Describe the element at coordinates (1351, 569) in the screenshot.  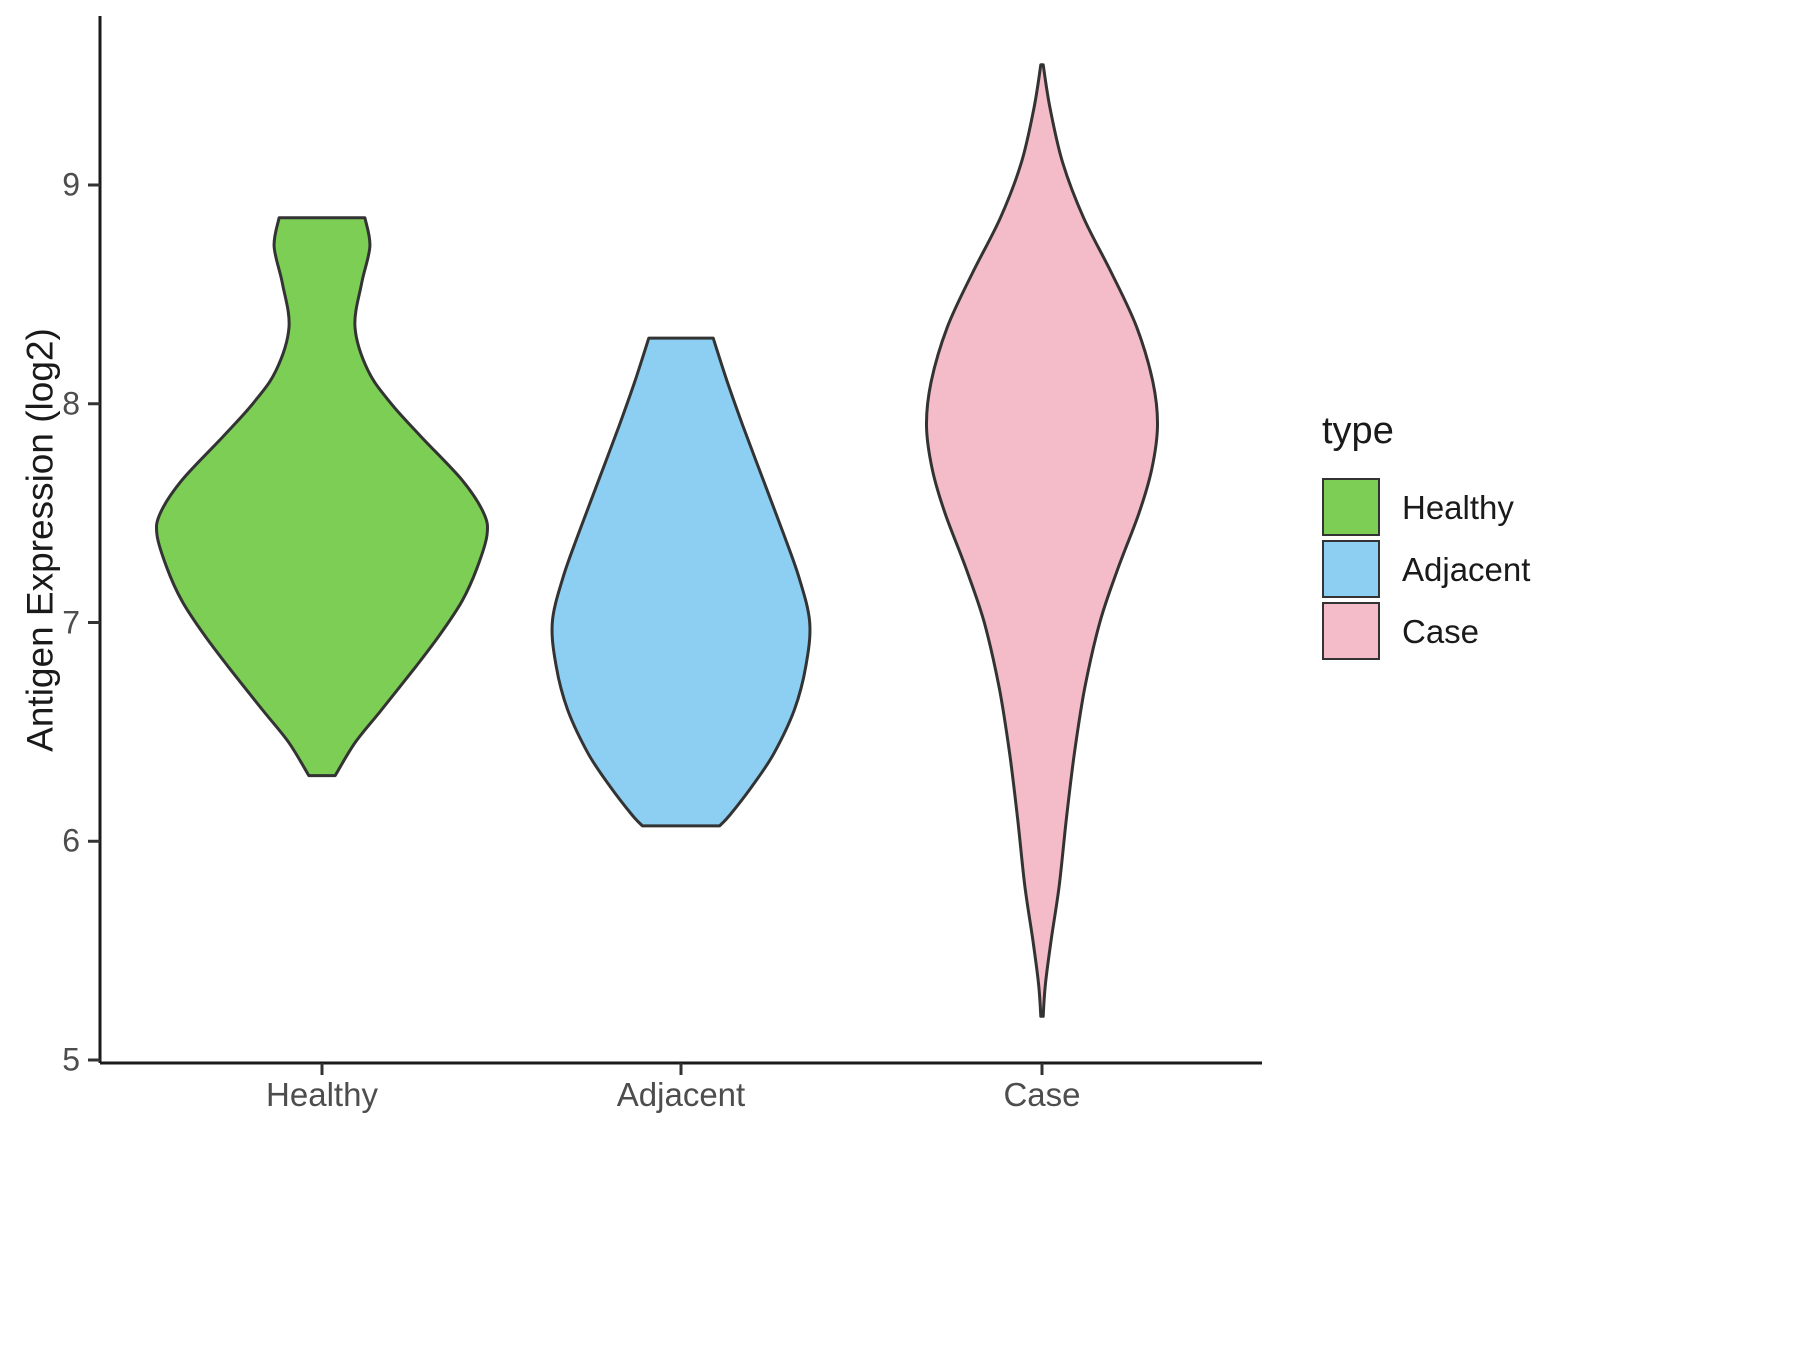
I see `legend-swatch-adjacent` at that location.